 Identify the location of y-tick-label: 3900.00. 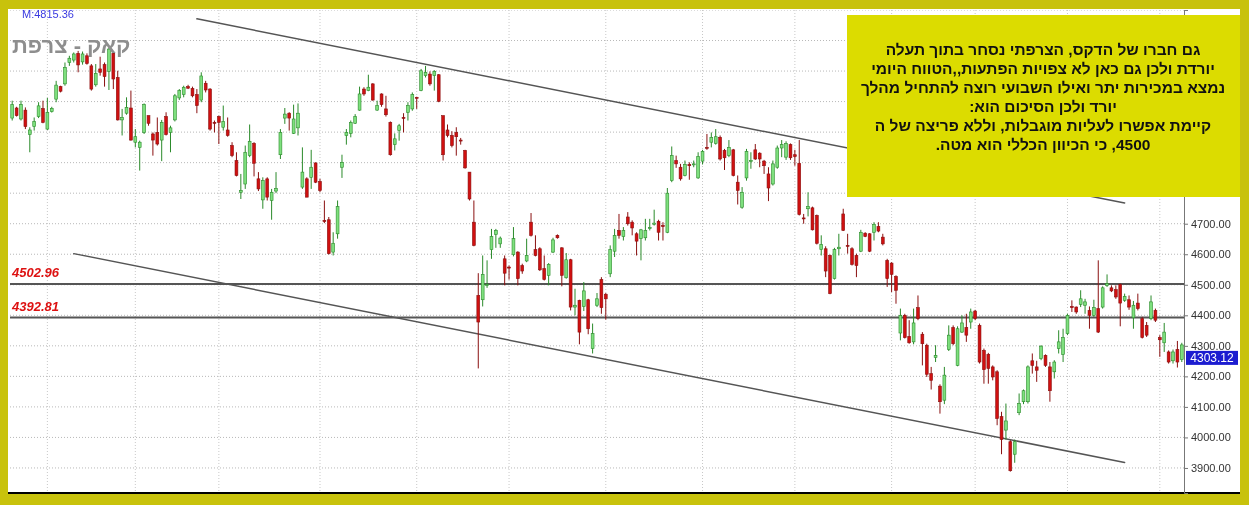
(1211, 467).